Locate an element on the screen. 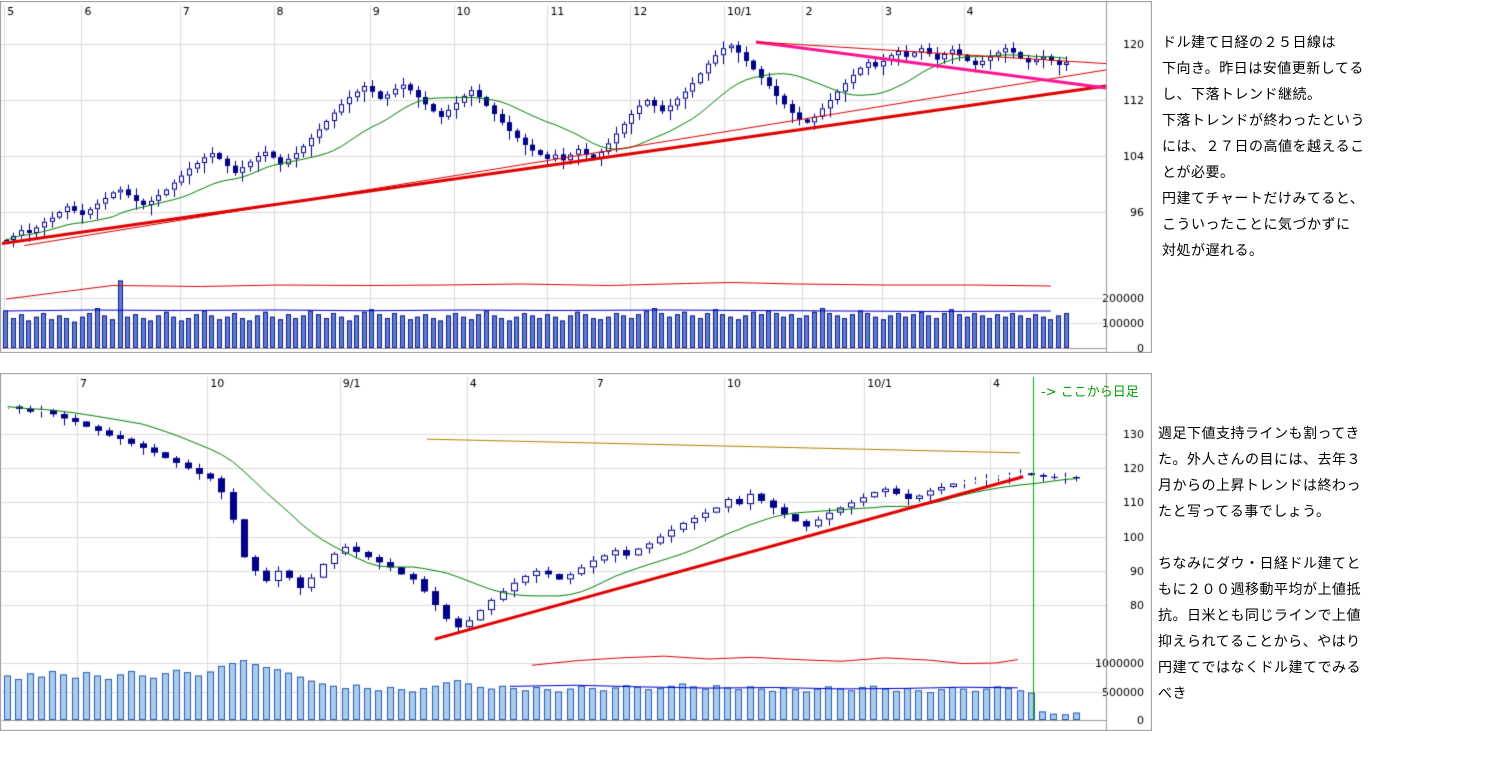 This screenshot has height=768, width=1494. commentary-line: には、２７日の高値を越えるこ is located at coordinates (1263, 147).